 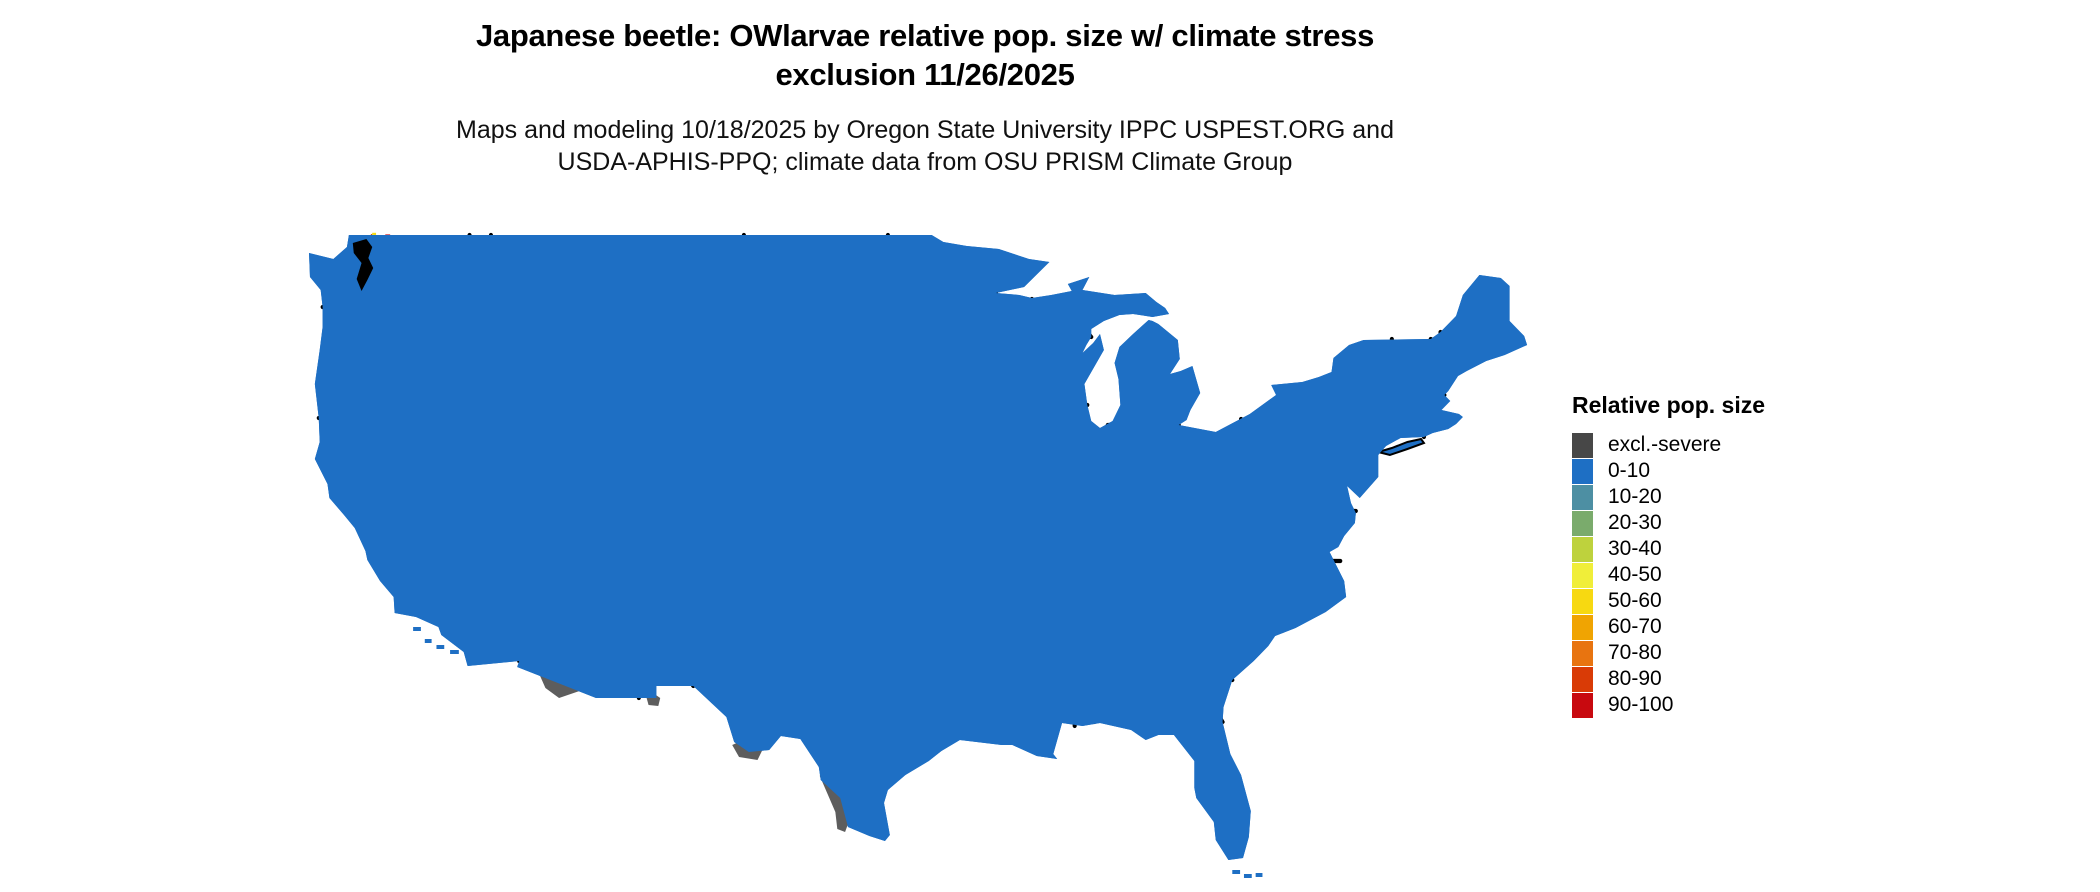 I want to click on legend-row: 0-10, so click(x=1668, y=471).